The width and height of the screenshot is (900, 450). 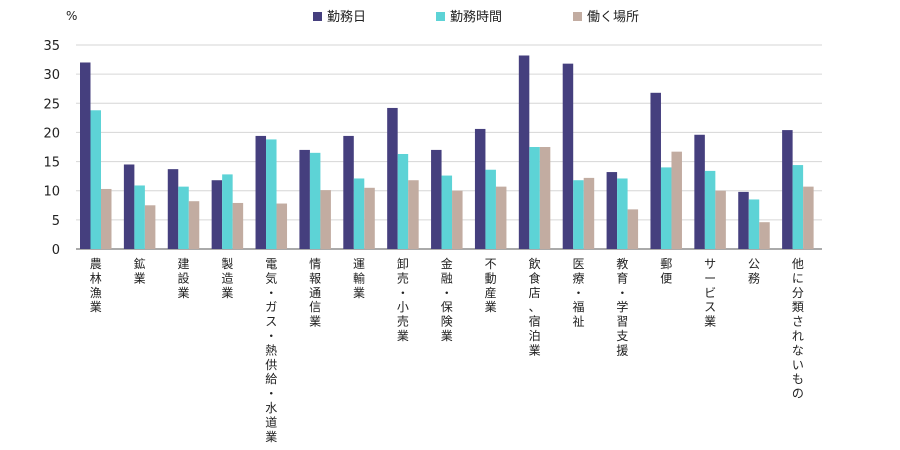 I want to click on x-tick-label: 郵便, so click(x=666, y=271).